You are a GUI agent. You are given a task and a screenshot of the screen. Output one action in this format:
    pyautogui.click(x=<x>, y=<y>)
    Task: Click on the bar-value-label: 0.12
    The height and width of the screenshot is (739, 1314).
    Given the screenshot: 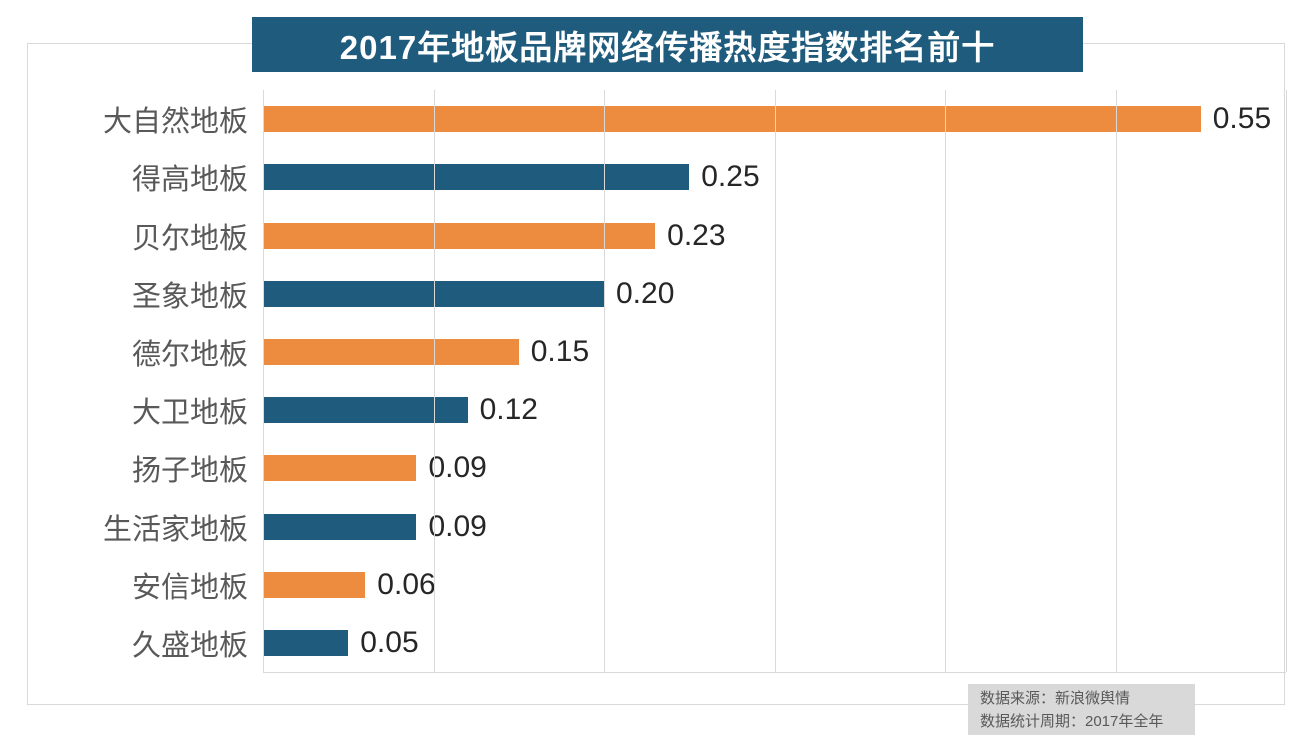 What is the action you would take?
    pyautogui.click(x=508, y=410)
    